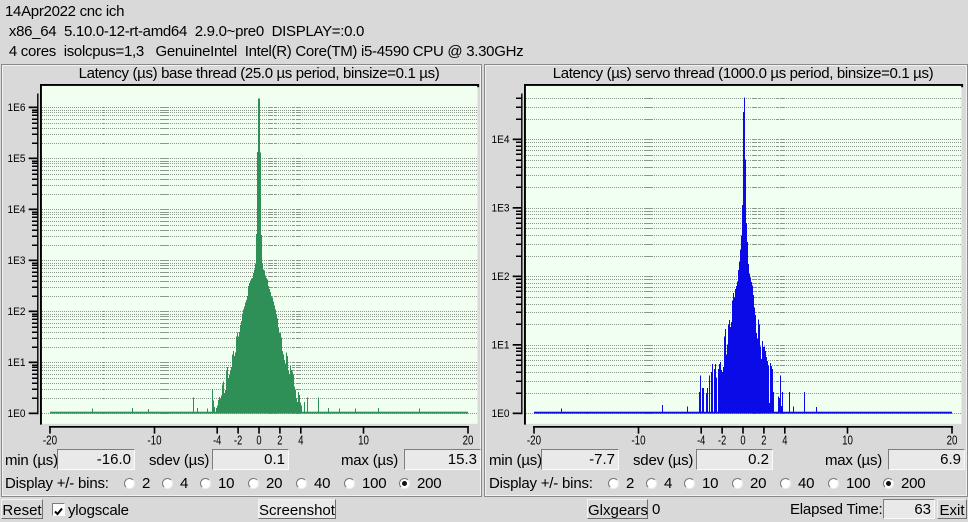 Image resolution: width=968 pixels, height=522 pixels. Describe the element at coordinates (17, 108) in the screenshot. I see `svg-text: 1E6` at that location.